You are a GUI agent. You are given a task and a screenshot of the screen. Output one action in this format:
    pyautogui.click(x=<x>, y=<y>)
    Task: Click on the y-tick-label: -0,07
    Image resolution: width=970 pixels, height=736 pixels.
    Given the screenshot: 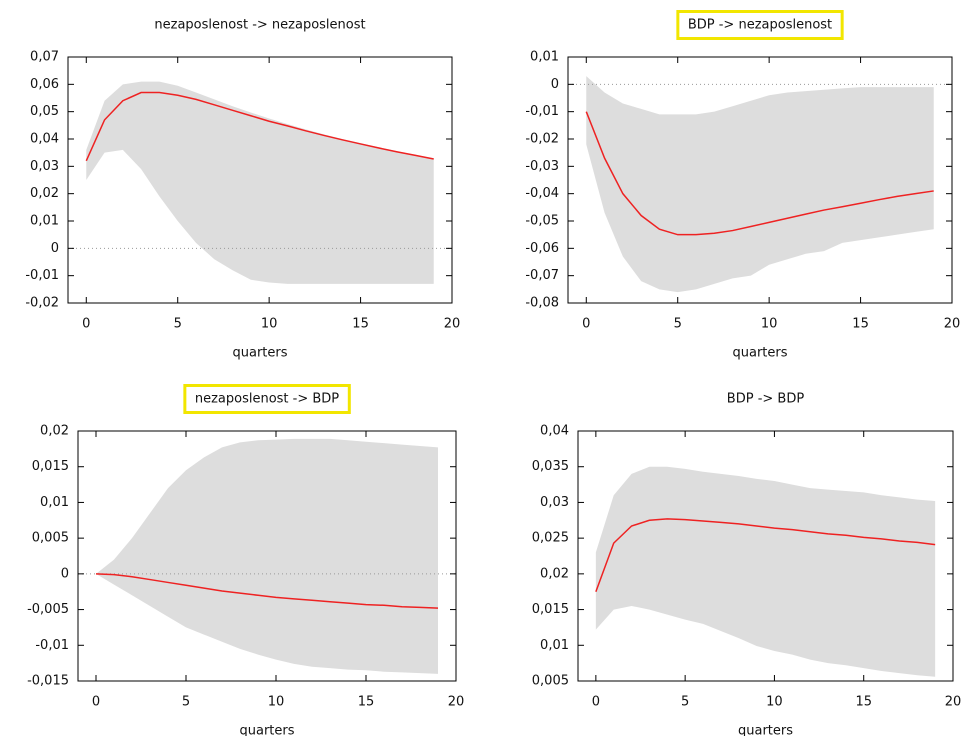 What is the action you would take?
    pyautogui.click(x=542, y=275)
    